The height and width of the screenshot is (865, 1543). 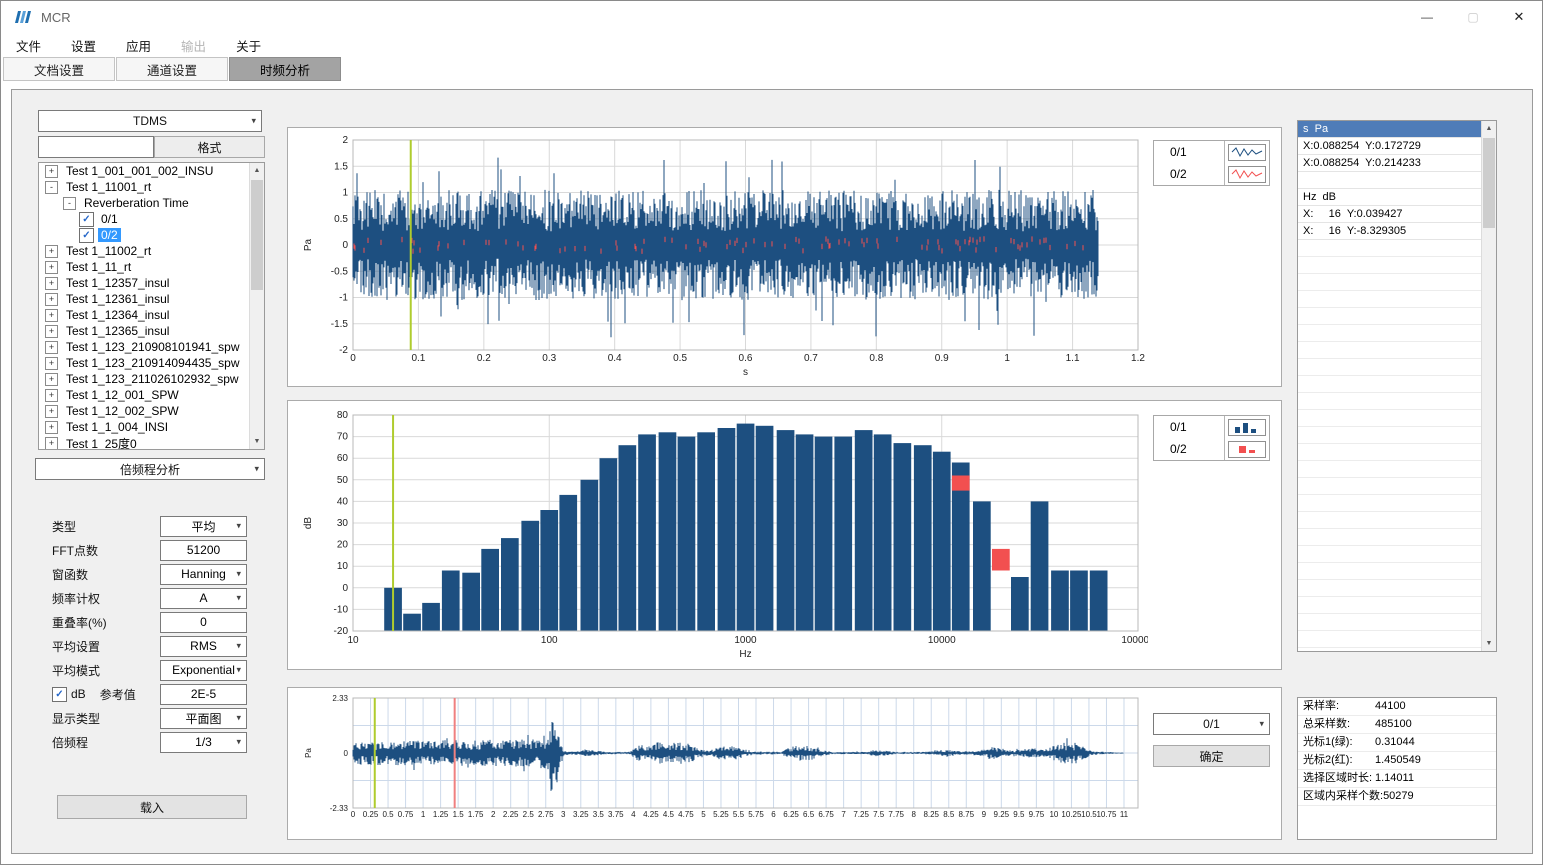 I want to click on menu-about: 关于, so click(x=249, y=46).